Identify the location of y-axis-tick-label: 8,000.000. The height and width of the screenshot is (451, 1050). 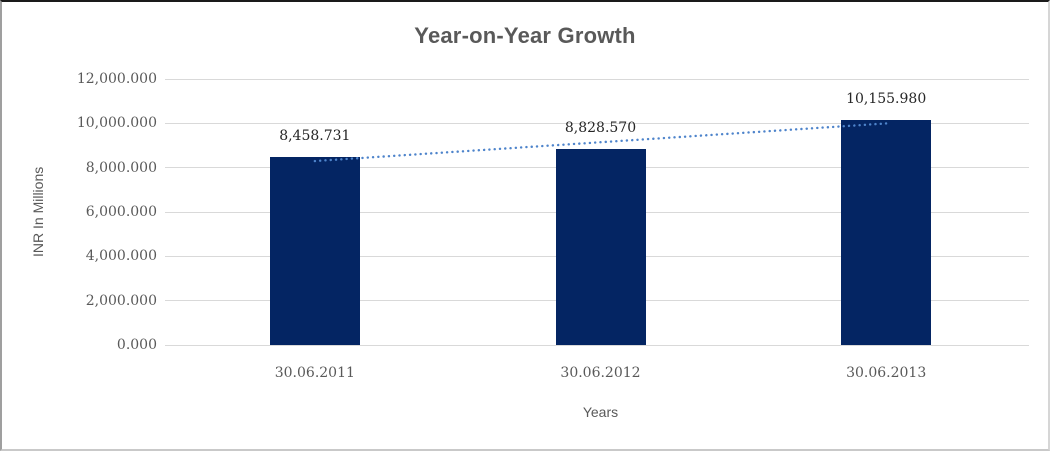
(121, 167).